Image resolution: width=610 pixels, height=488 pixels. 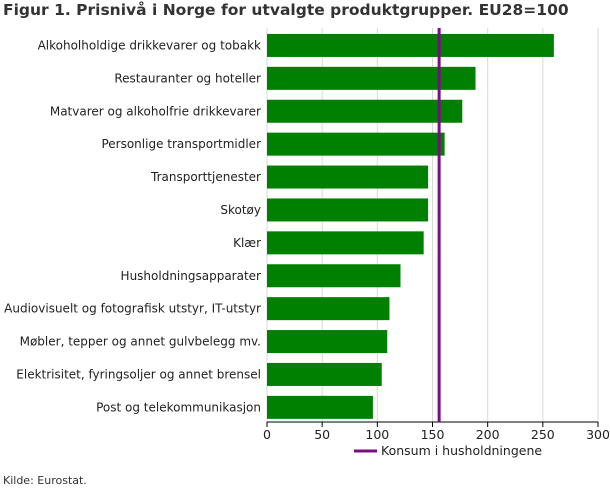 I want to click on source-note: Kilde: Eurostat., so click(x=45, y=480).